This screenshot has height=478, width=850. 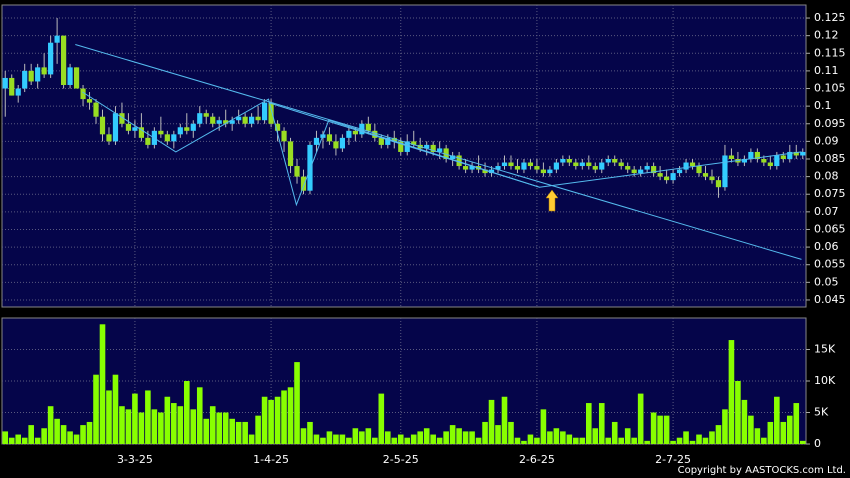 I want to click on x-tick-label: 2-5-25, so click(x=401, y=459).